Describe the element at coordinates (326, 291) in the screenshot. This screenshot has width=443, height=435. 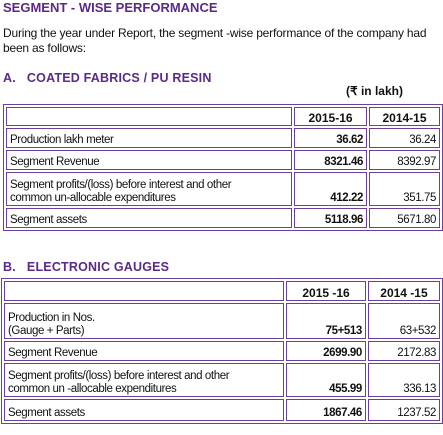
I see `column-header: 2015 -16` at that location.